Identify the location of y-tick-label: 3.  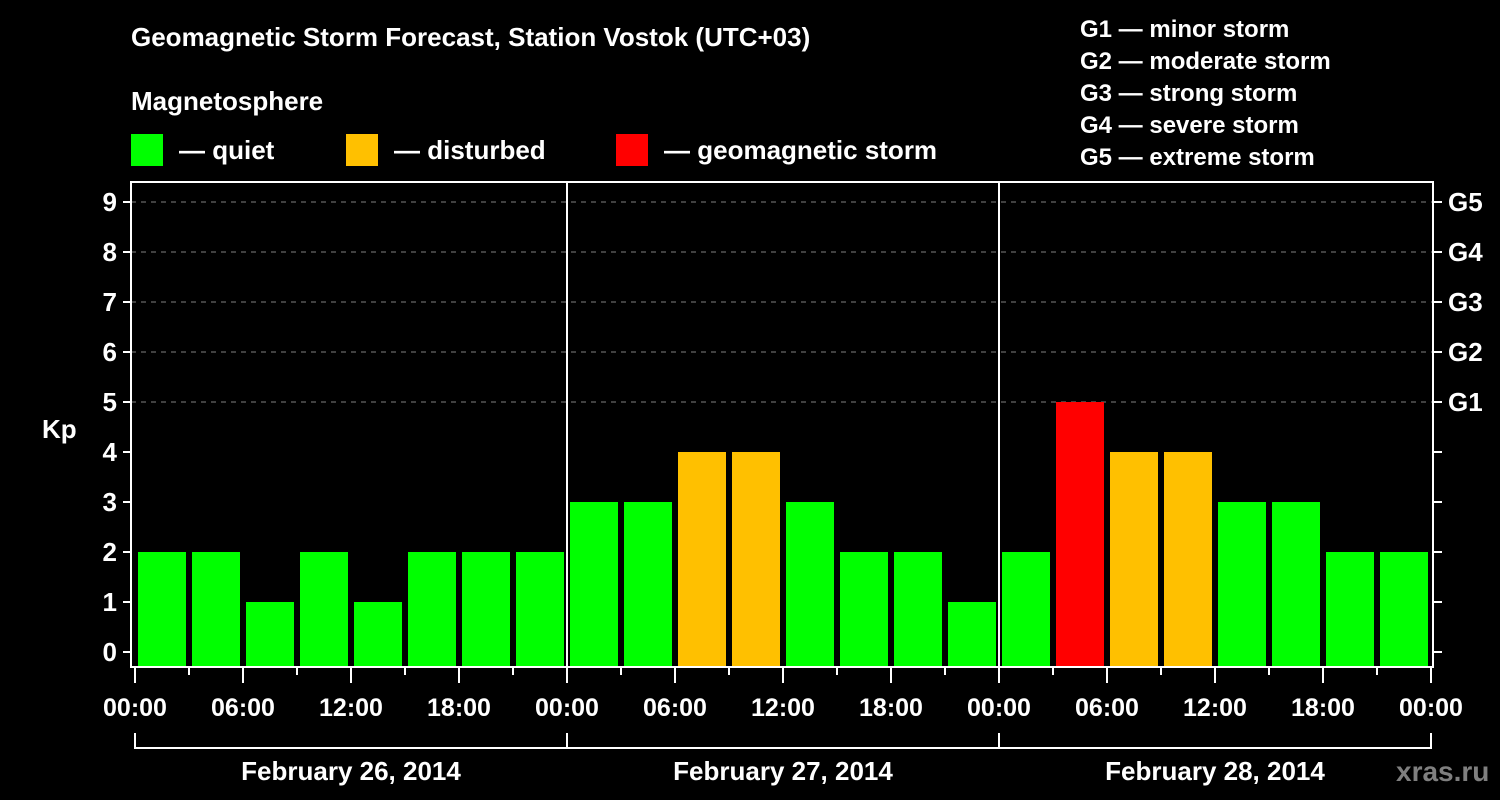
(110, 502).